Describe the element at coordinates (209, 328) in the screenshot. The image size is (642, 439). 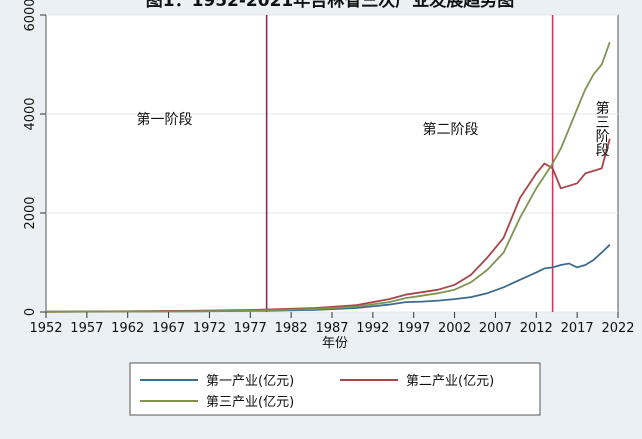
I see `x-tick-label: 1972` at that location.